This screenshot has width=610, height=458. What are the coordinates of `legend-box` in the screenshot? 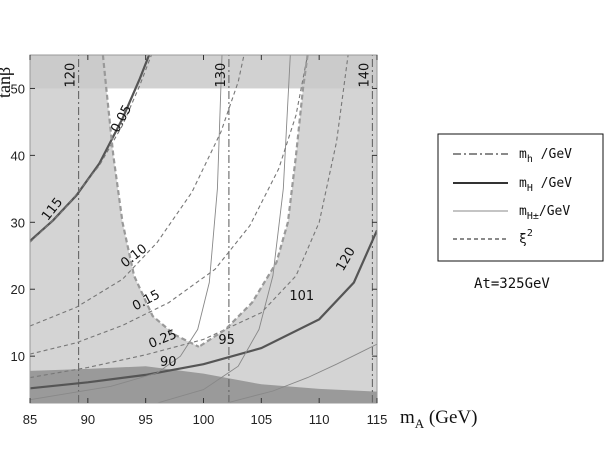 It's located at (520, 197).